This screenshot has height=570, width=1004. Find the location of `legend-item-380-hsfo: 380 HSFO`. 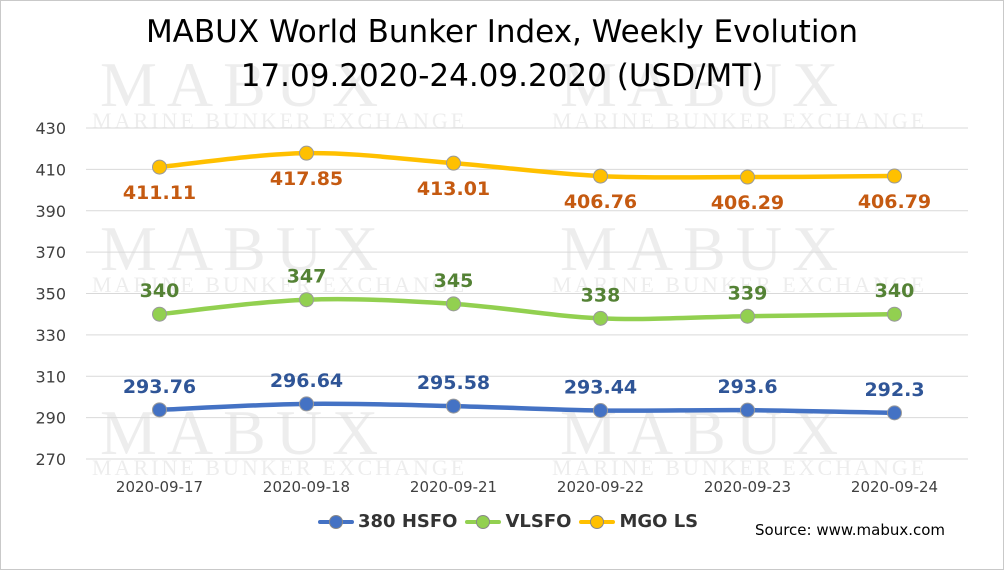

legend-item-380-hsfo: 380 HSFO is located at coordinates (387, 521).